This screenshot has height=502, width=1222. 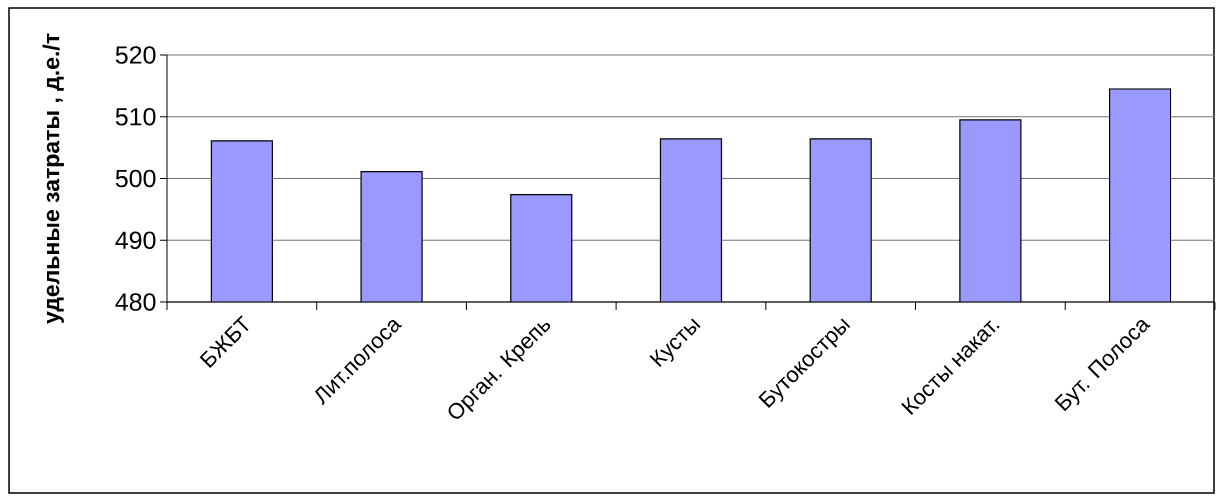 What do you see at coordinates (135, 178) in the screenshot?
I see `y-tick-label: 500` at bounding box center [135, 178].